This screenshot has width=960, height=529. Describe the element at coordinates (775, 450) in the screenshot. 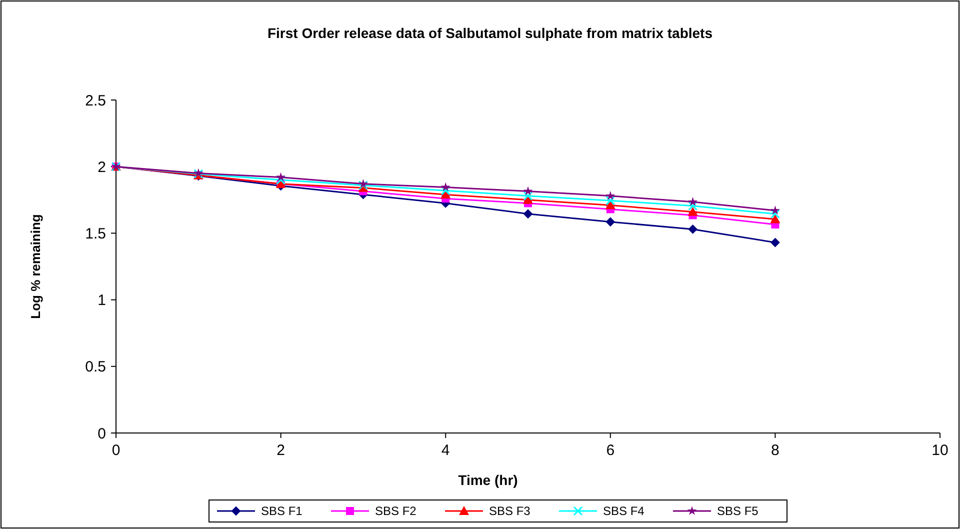

I see `x-tick-label: 8` at that location.